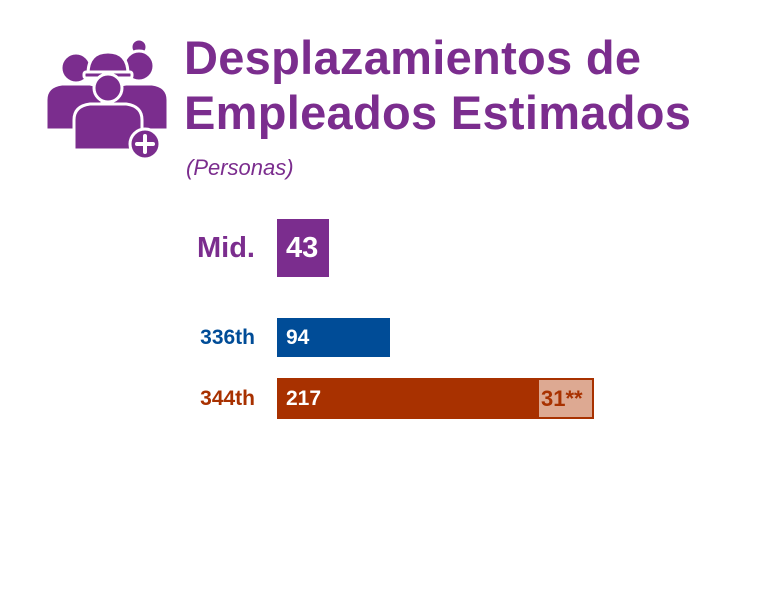 The image size is (770, 592). What do you see at coordinates (437, 85) in the screenshot?
I see `chart-title: Desplazamientos de Empleados Estimados` at bounding box center [437, 85].